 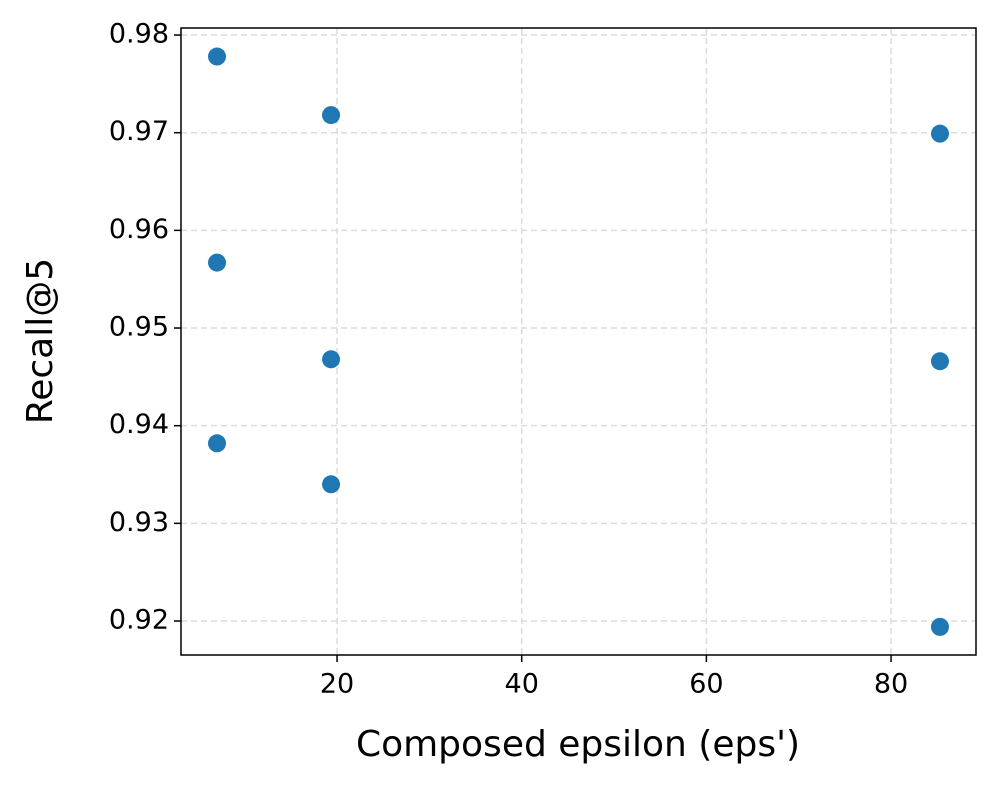 I want to click on y-tick-label: 0.92, so click(x=139, y=620).